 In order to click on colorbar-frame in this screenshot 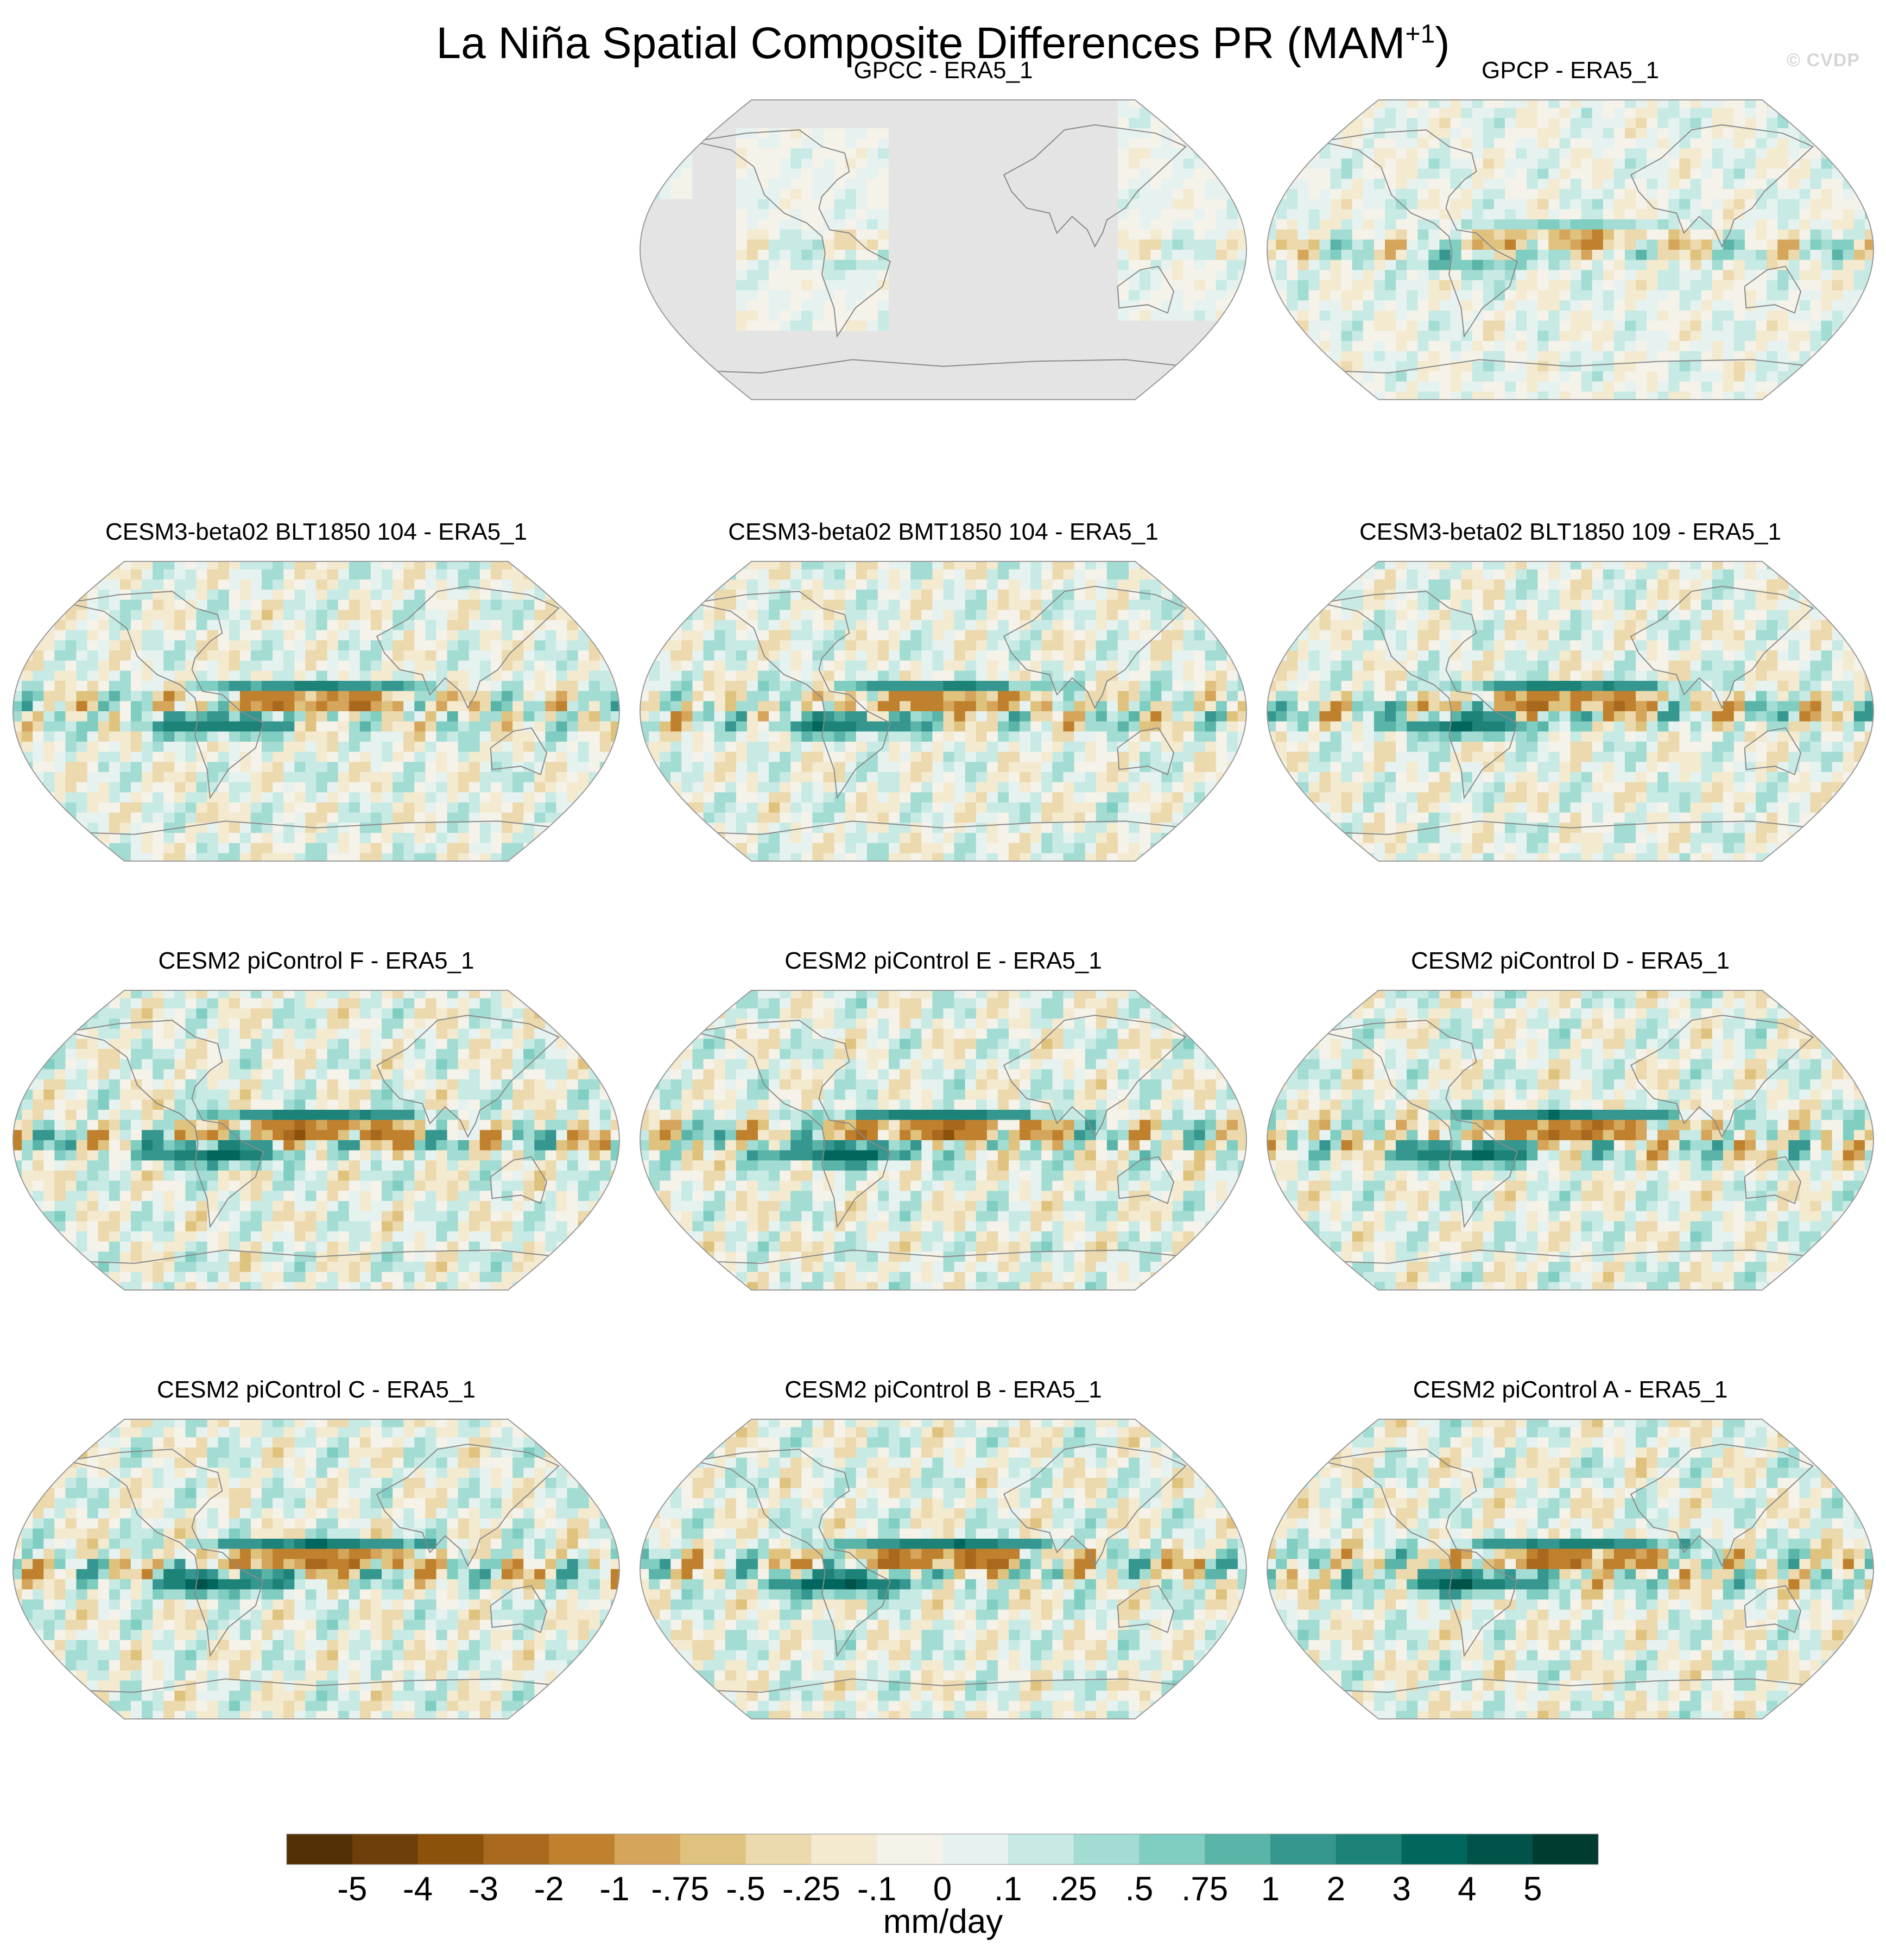, I will do `click(942, 1849)`.